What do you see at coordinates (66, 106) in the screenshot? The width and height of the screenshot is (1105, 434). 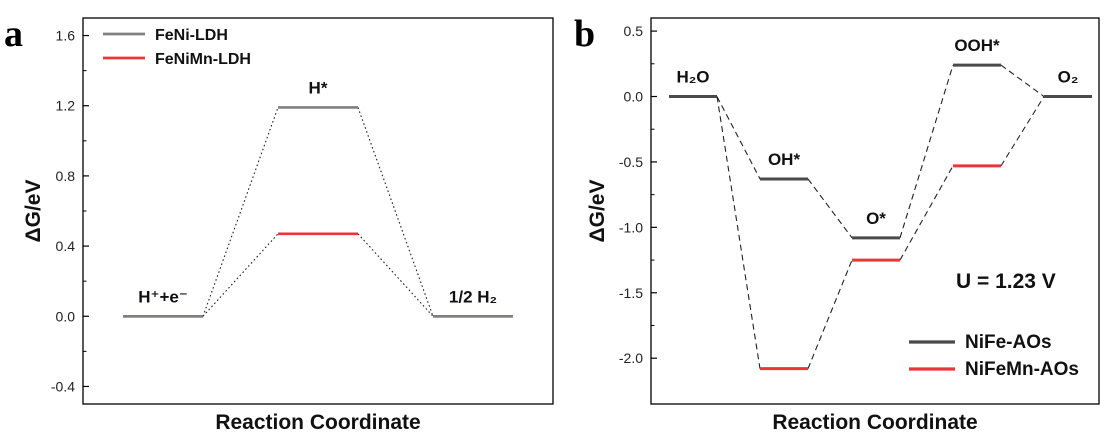 I see `y-tick-label: 1.2` at bounding box center [66, 106].